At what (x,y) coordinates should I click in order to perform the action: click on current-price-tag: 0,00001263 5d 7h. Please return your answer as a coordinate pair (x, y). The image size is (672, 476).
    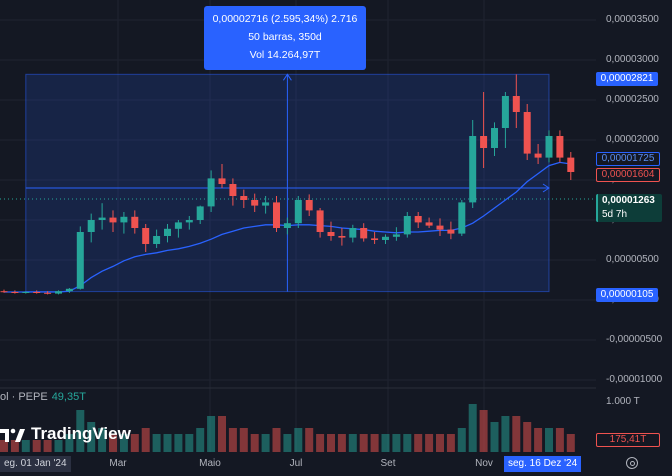
    Looking at the image, I should click on (629, 208).